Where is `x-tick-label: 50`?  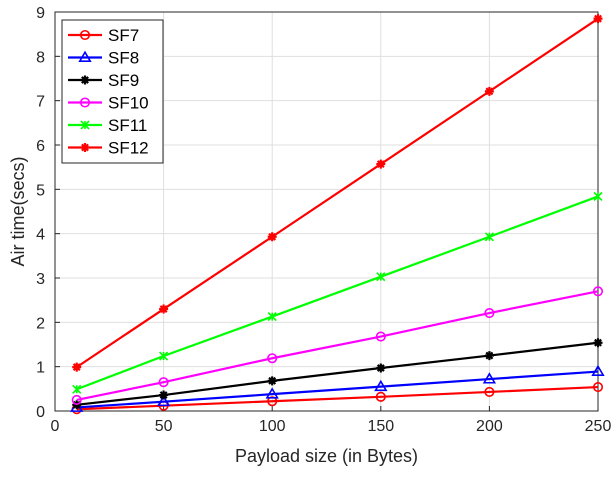
x-tick-label: 50 is located at coordinates (164, 426).